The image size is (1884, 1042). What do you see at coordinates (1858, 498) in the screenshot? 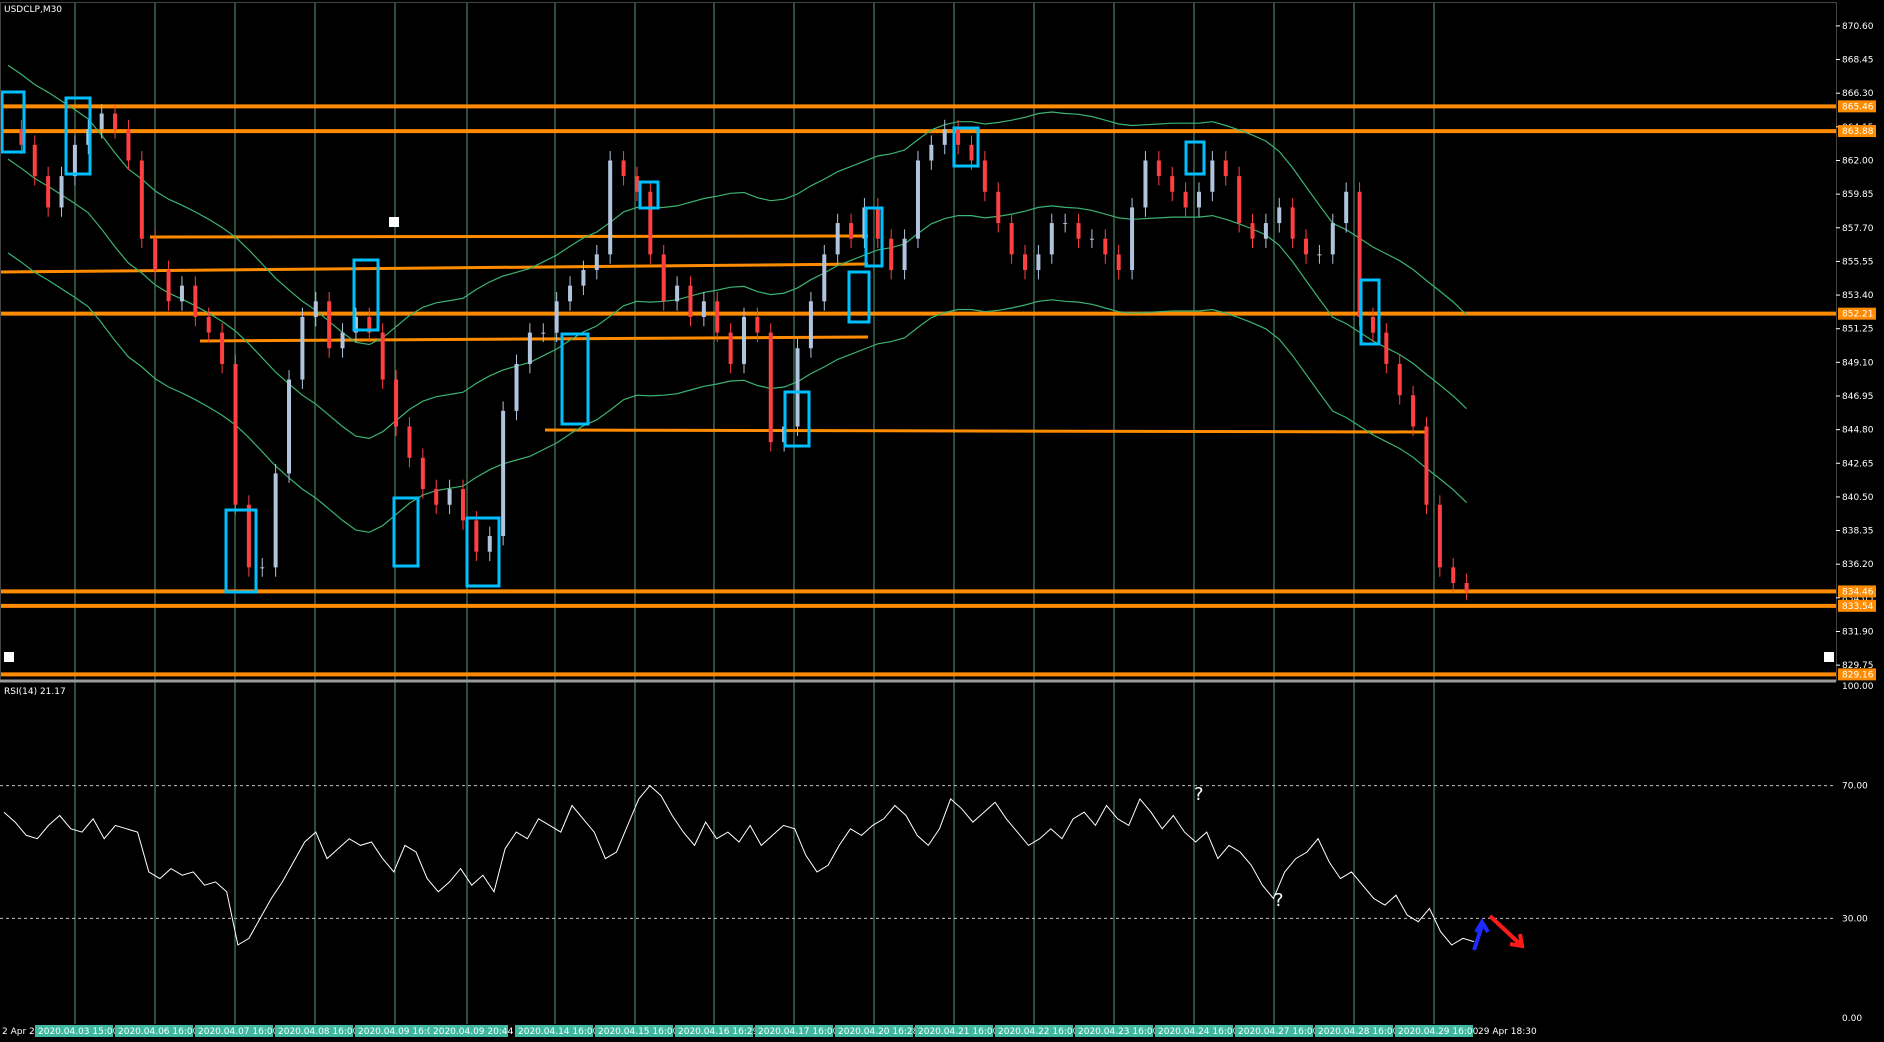
I see `price-tick-label: 840.50` at bounding box center [1858, 498].